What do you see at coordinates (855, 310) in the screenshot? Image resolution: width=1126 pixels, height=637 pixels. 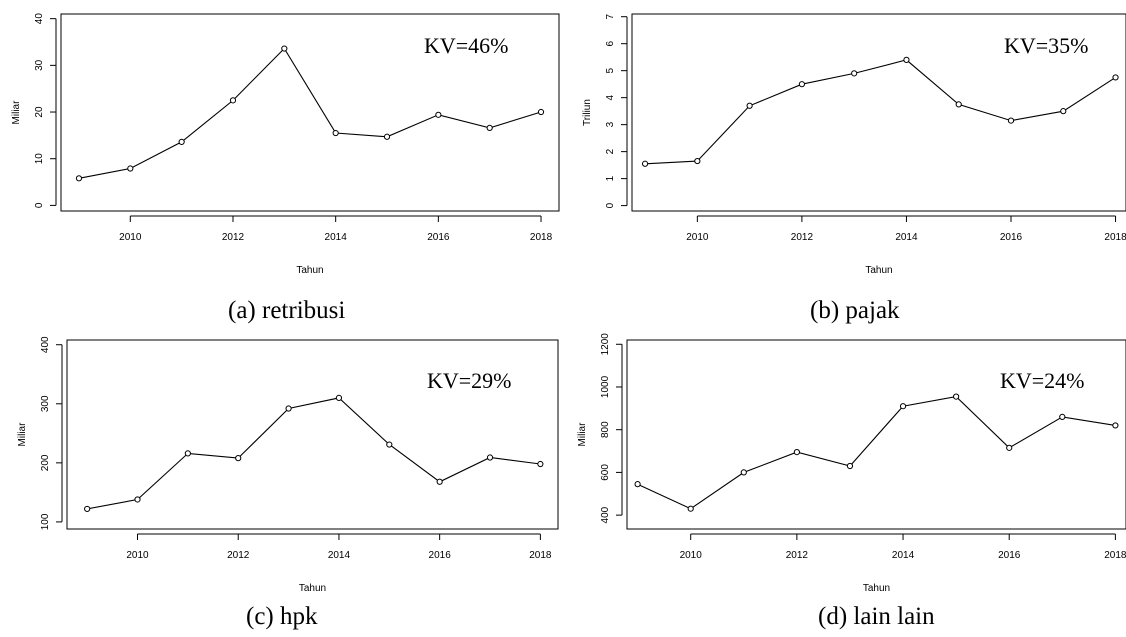 I see `panel-b-caption: (b) pajak` at bounding box center [855, 310].